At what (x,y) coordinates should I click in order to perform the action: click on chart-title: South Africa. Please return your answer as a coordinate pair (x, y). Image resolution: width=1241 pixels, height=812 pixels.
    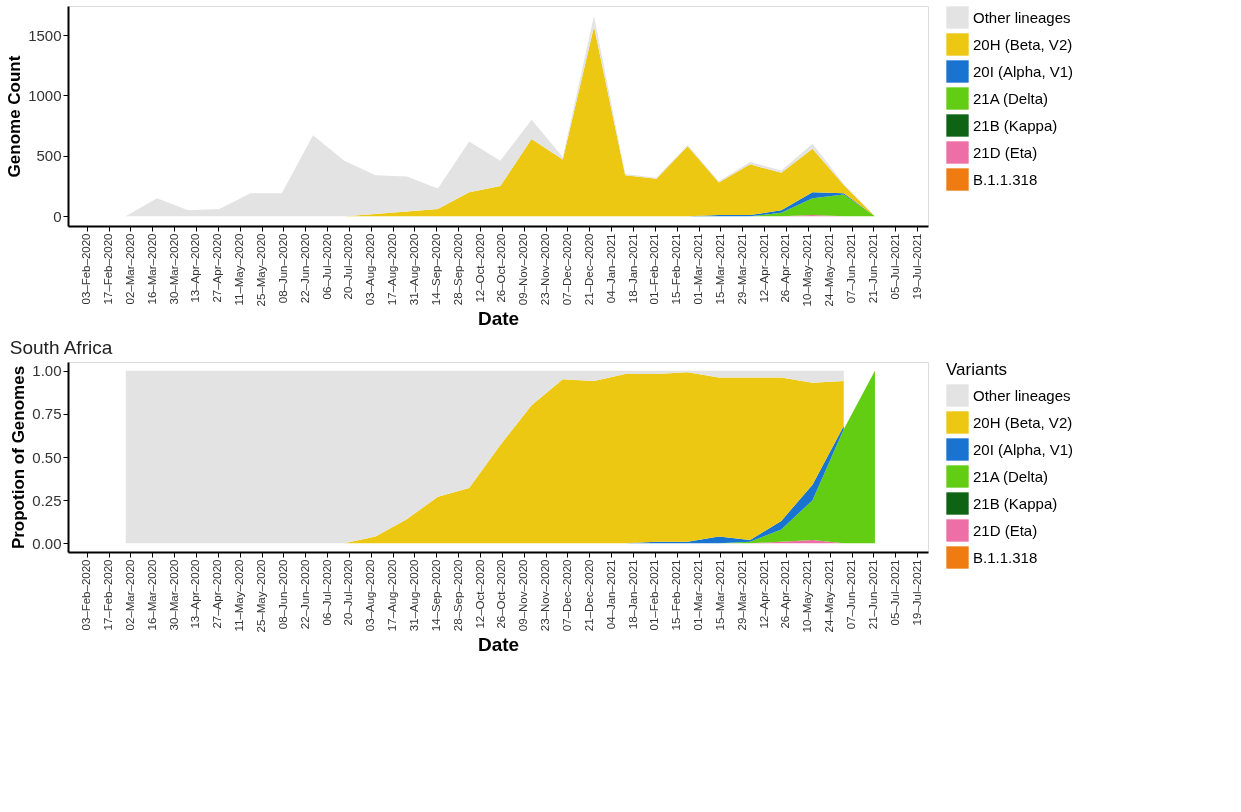
    Looking at the image, I should click on (61, 347).